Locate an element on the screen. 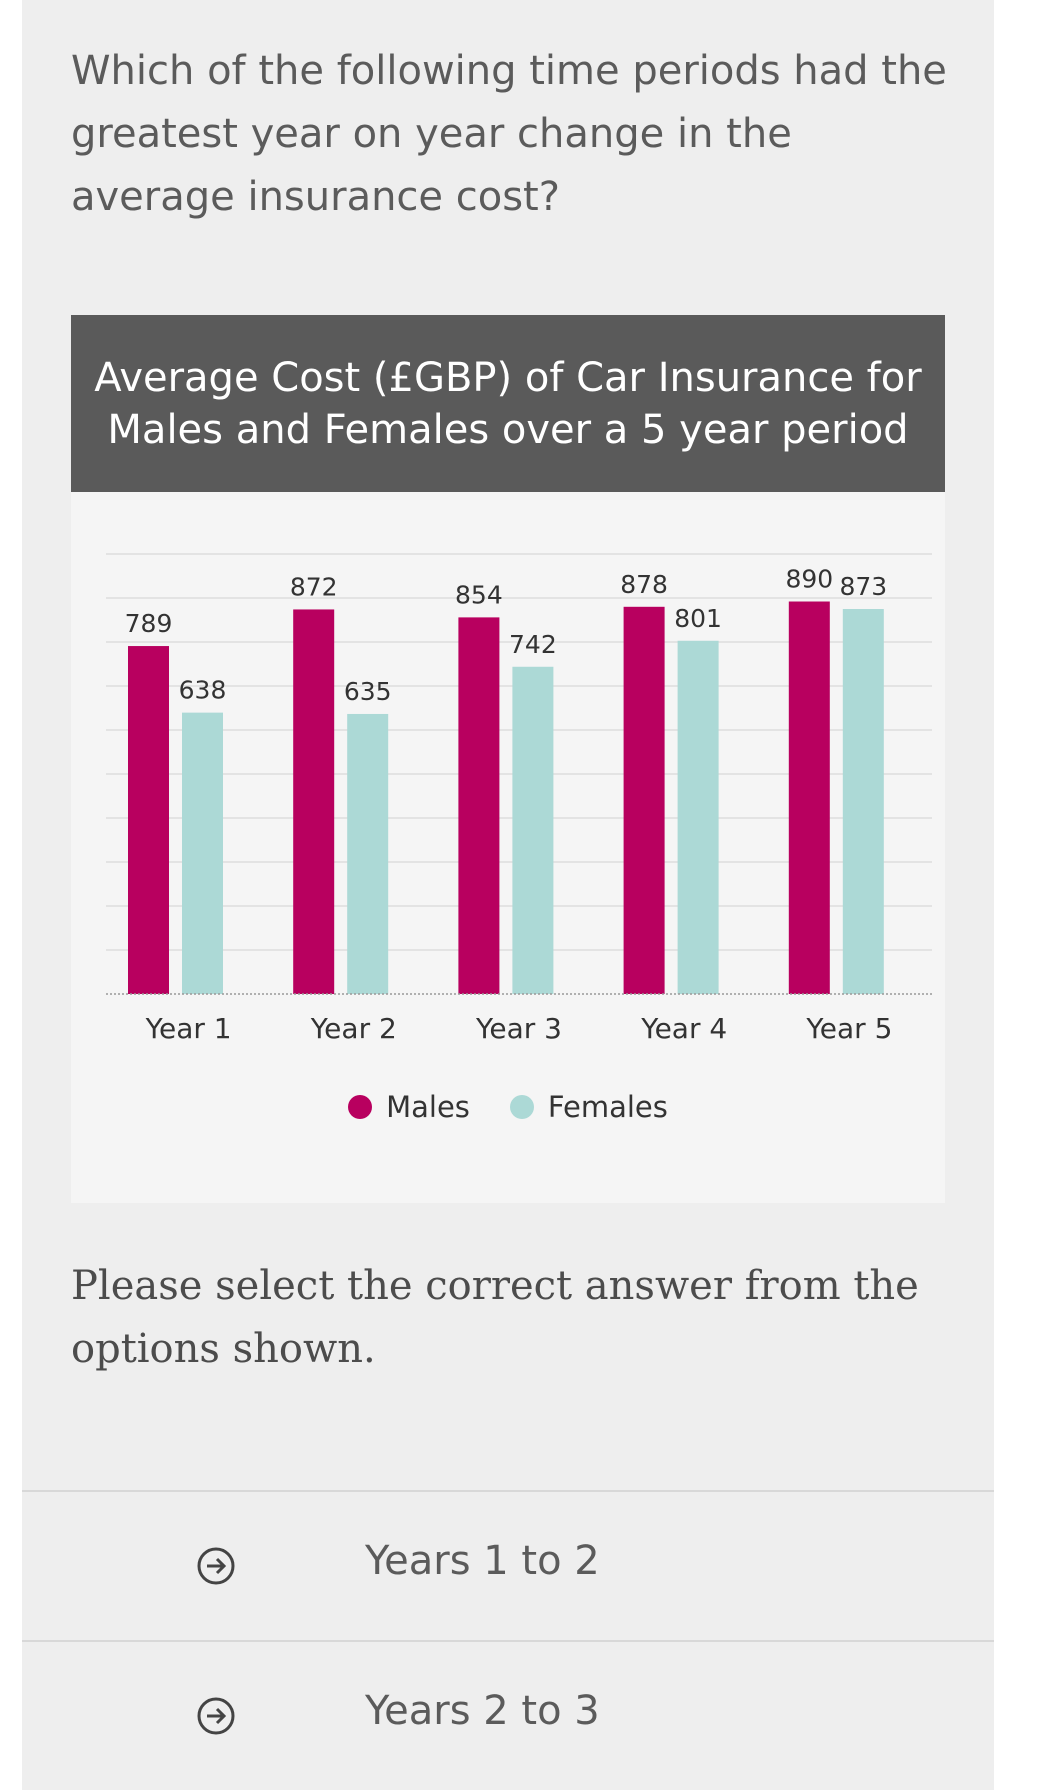 The image size is (1047, 1790). data-label: 742 is located at coordinates (533, 644).